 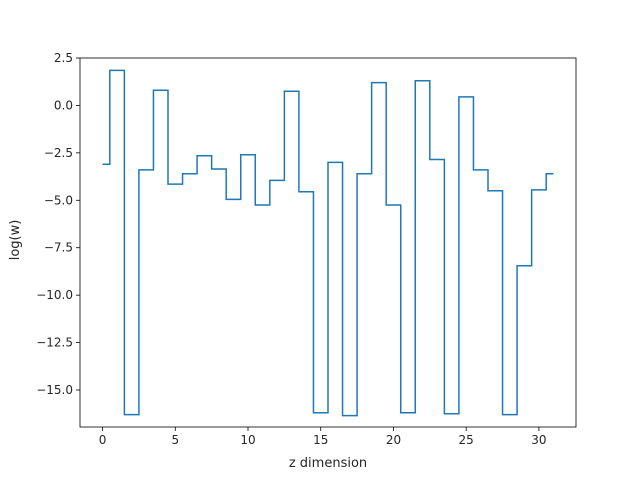 I want to click on x-axis-ticks: 0 5 10 15 20 25 30, so click(x=323, y=437).